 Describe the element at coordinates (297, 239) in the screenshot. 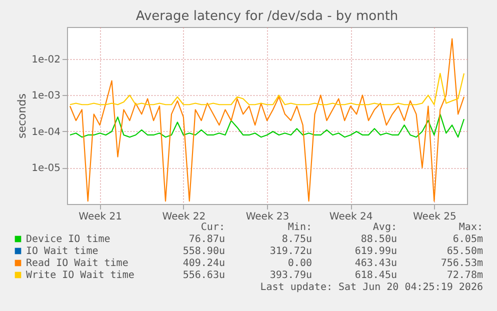

I see `text: 8.75u` at that location.